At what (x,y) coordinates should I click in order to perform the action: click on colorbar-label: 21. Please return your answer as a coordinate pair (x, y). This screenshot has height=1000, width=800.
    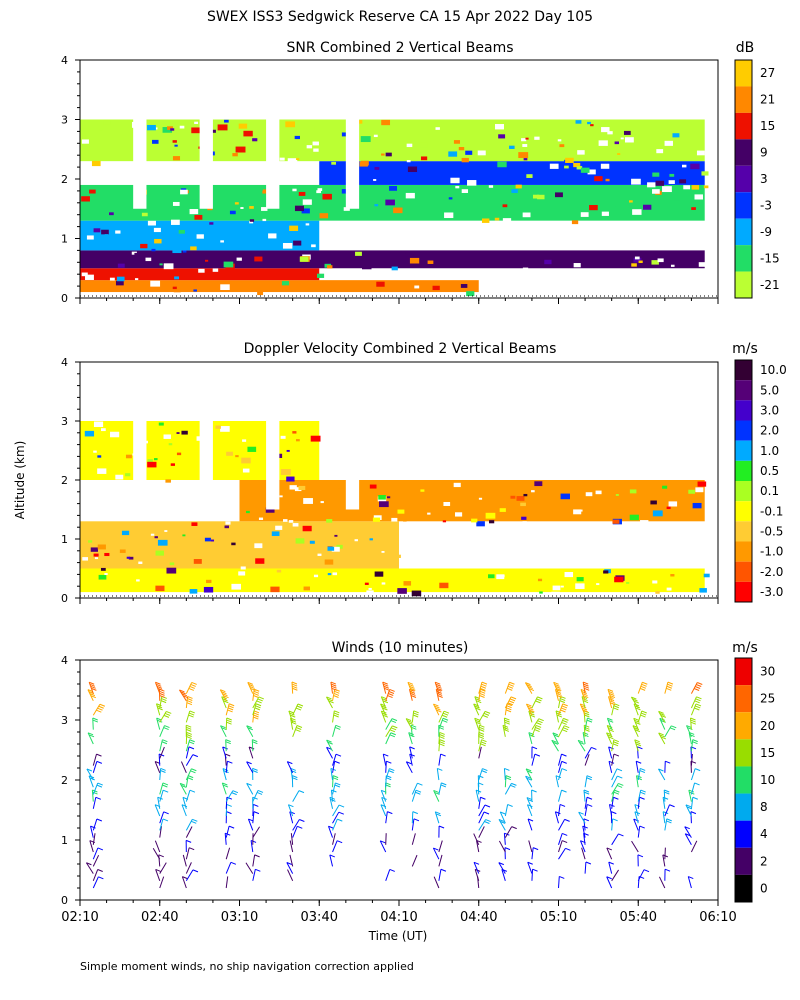
    Looking at the image, I should click on (767, 100).